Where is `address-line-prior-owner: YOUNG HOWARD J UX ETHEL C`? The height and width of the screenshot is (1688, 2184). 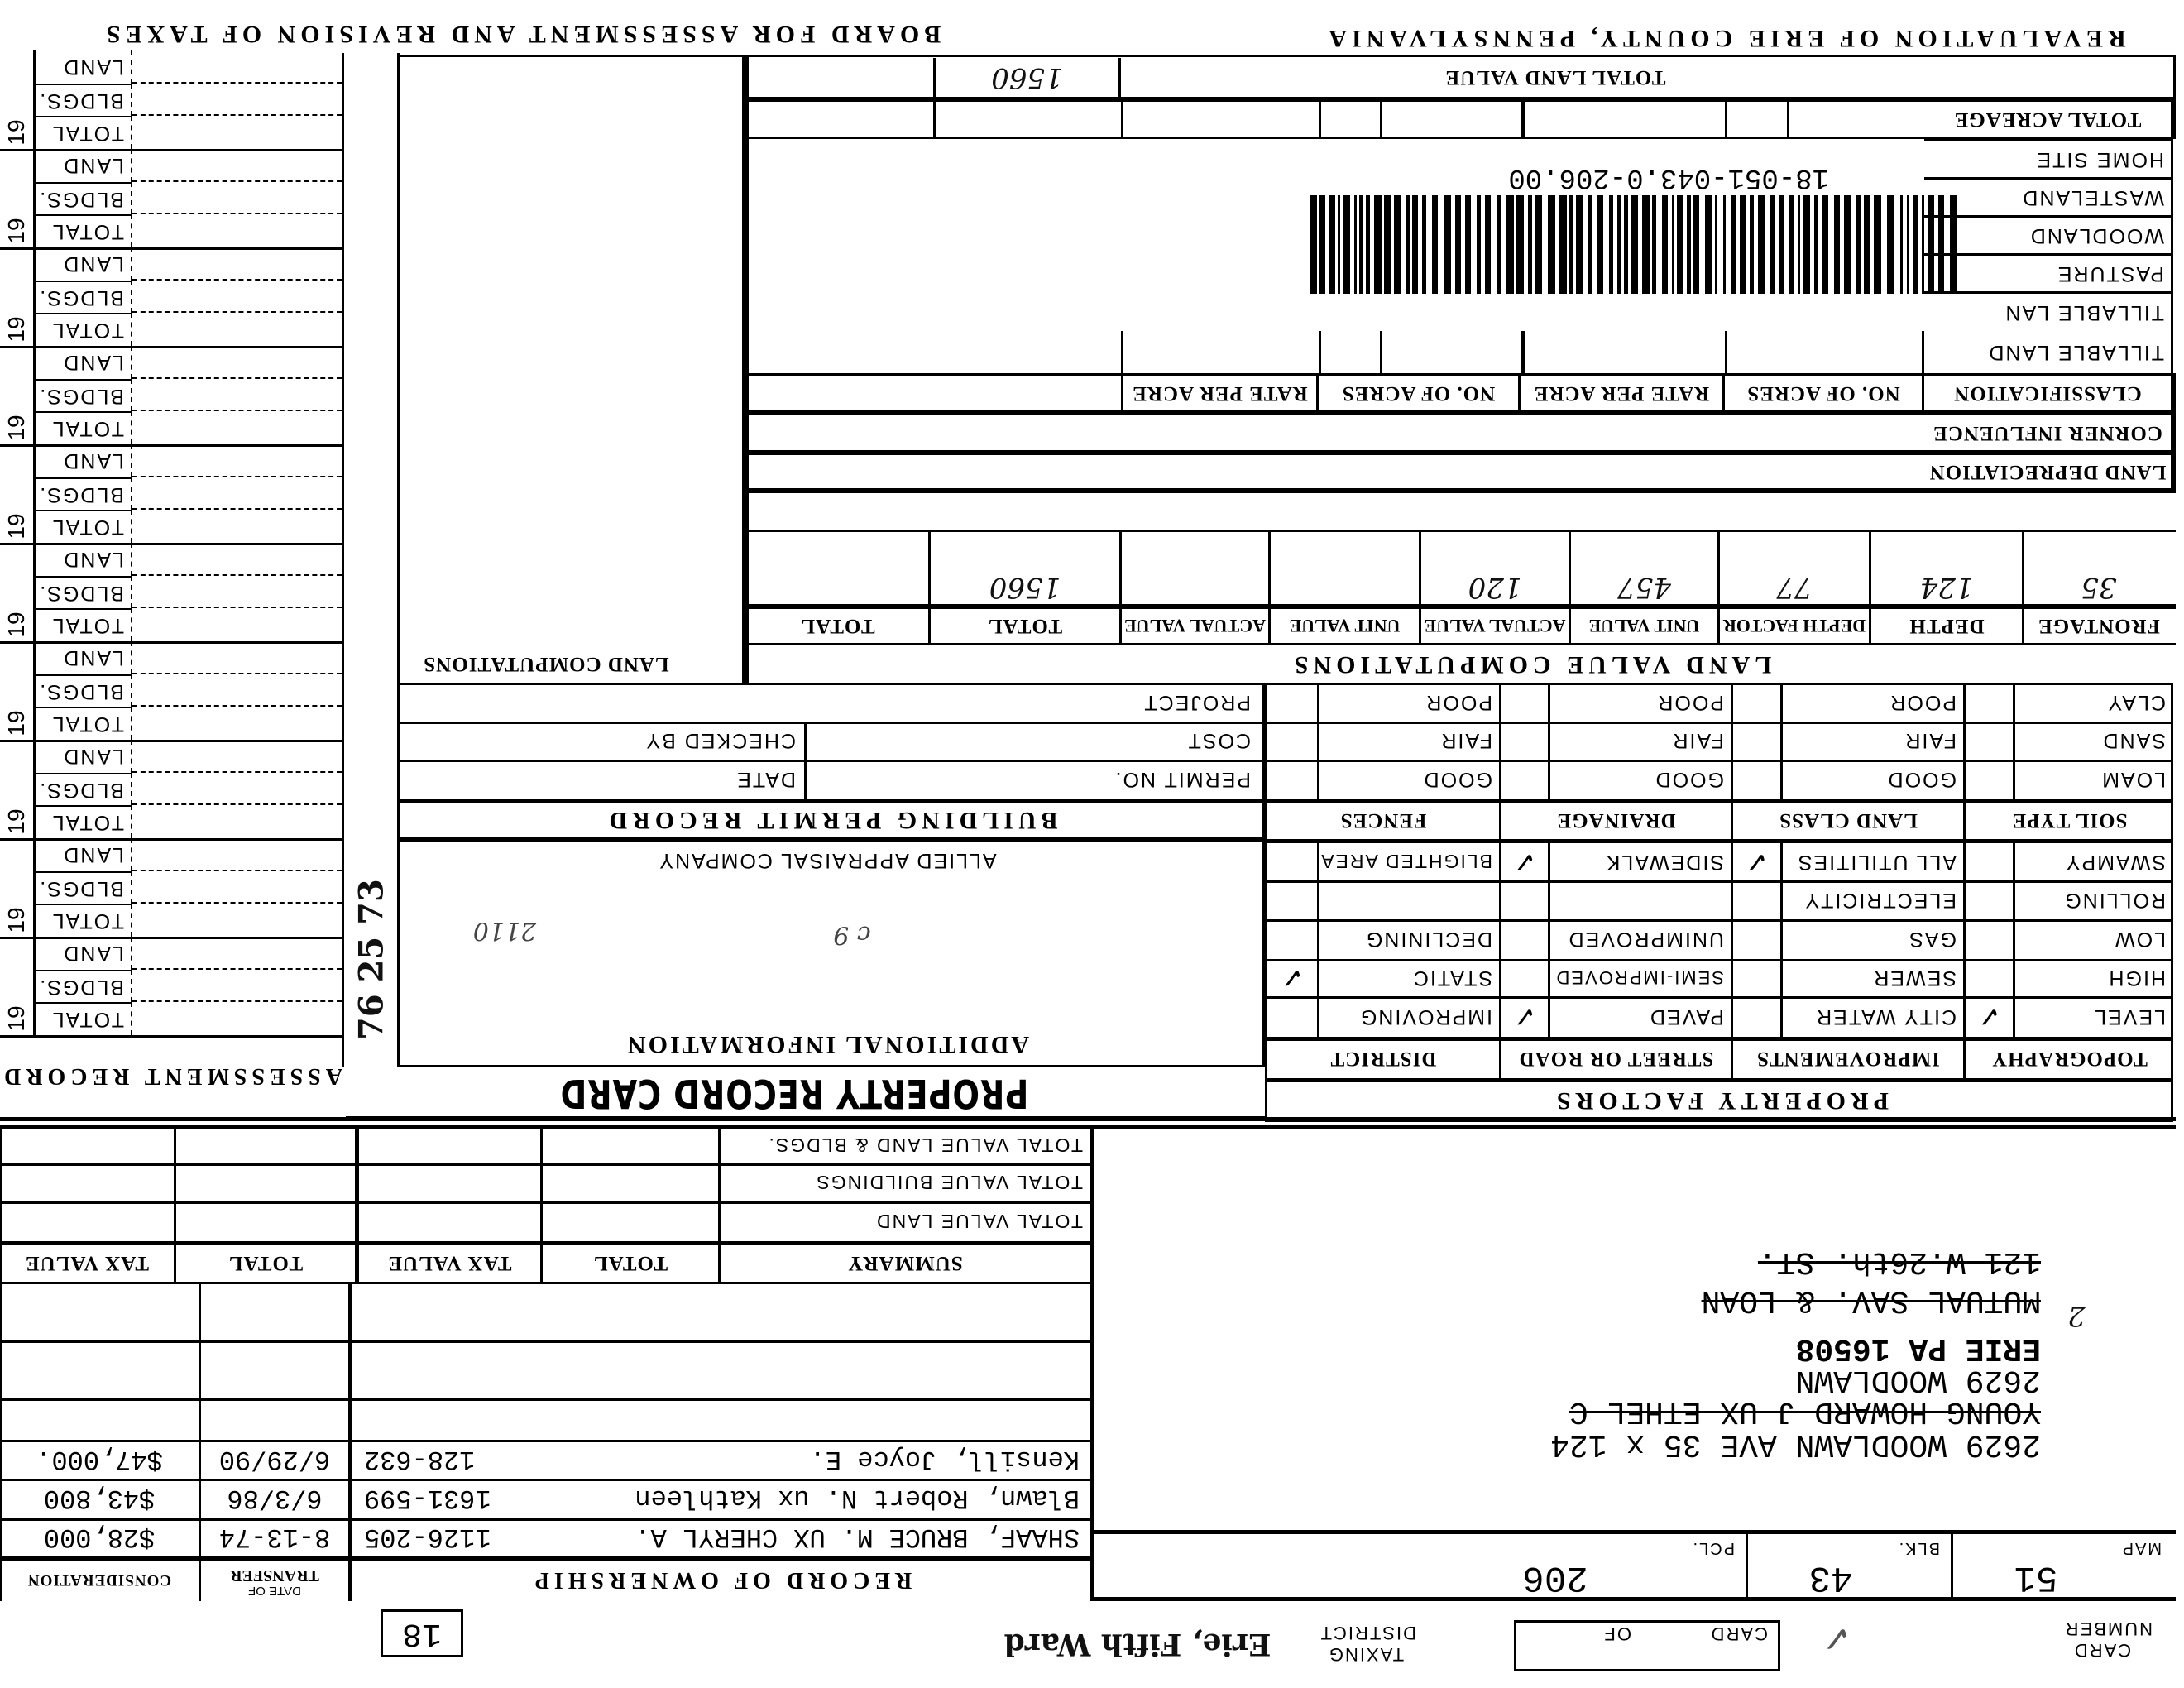 address-line-prior-owner: YOUNG HOWARD J UX ETHEL C is located at coordinates (1805, 1411).